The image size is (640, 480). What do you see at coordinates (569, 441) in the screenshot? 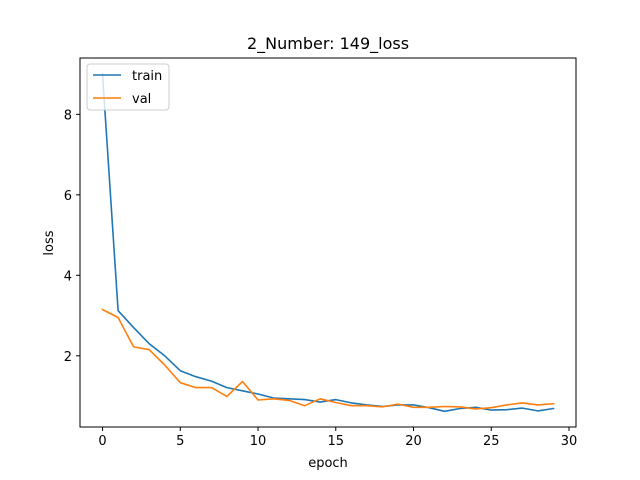
I see `x-tick-label: 30` at bounding box center [569, 441].